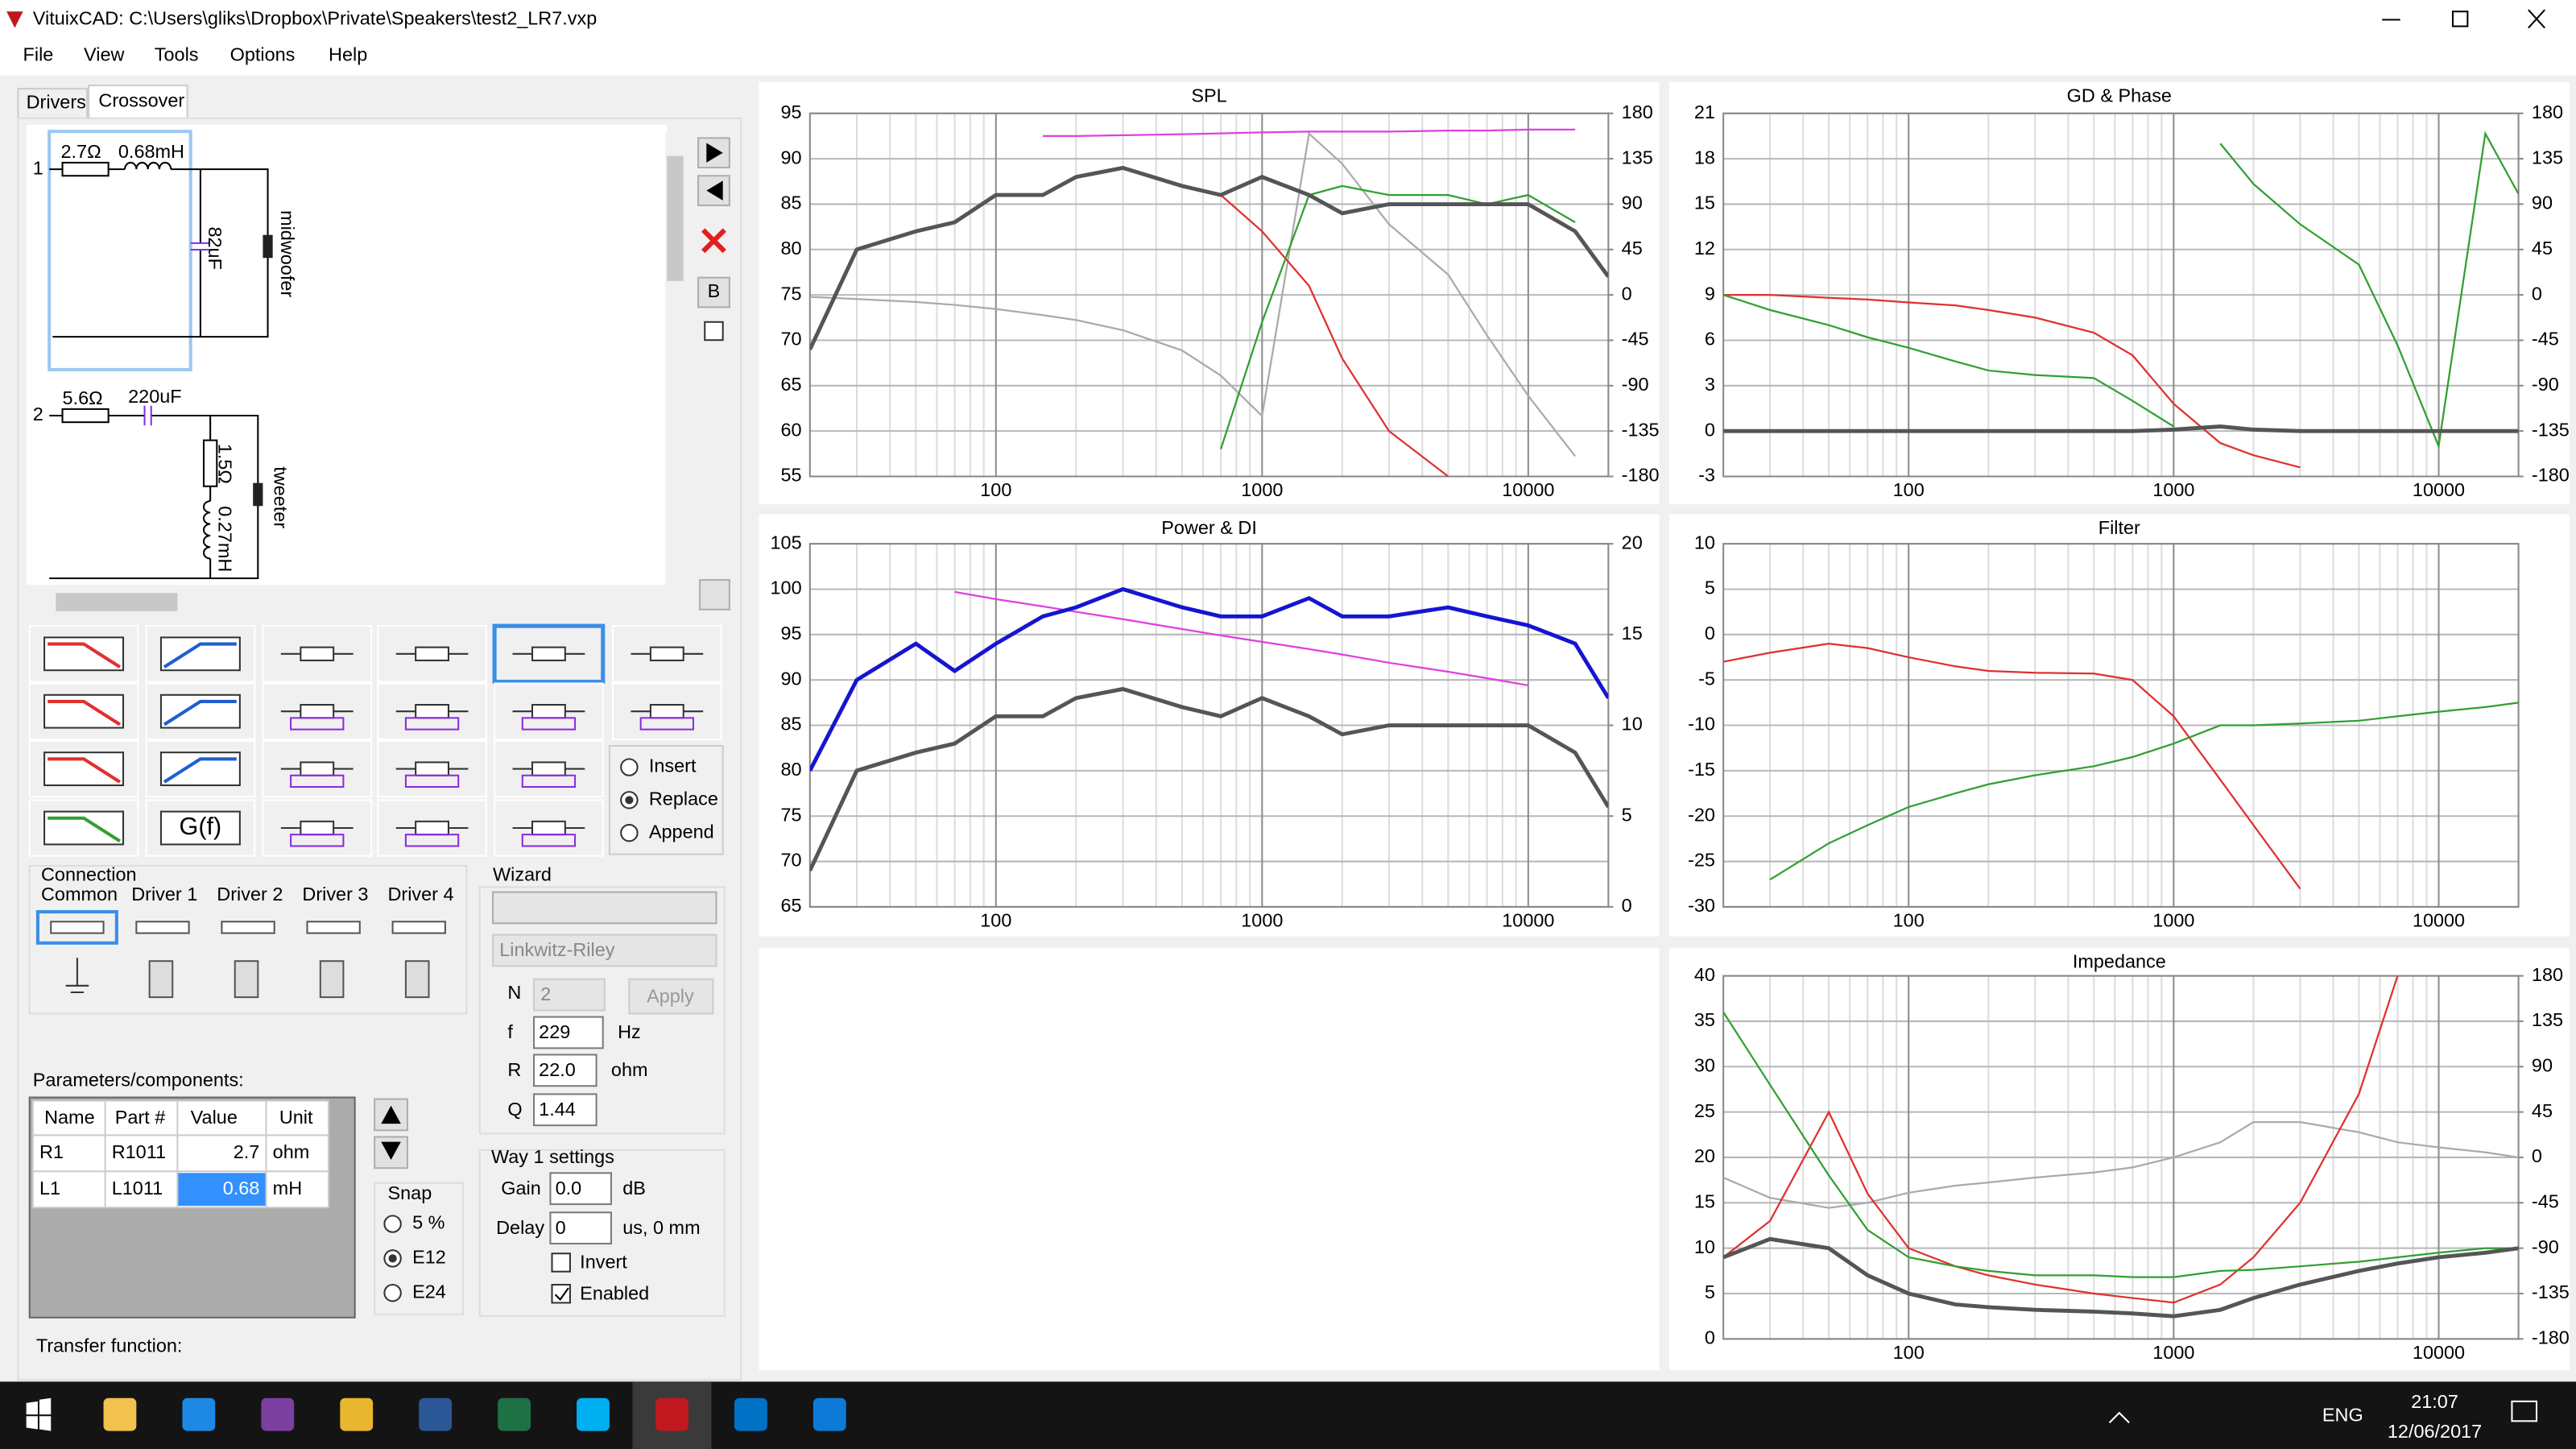  Describe the element at coordinates (429, 1291) in the screenshot. I see `radio-label: E24` at that location.